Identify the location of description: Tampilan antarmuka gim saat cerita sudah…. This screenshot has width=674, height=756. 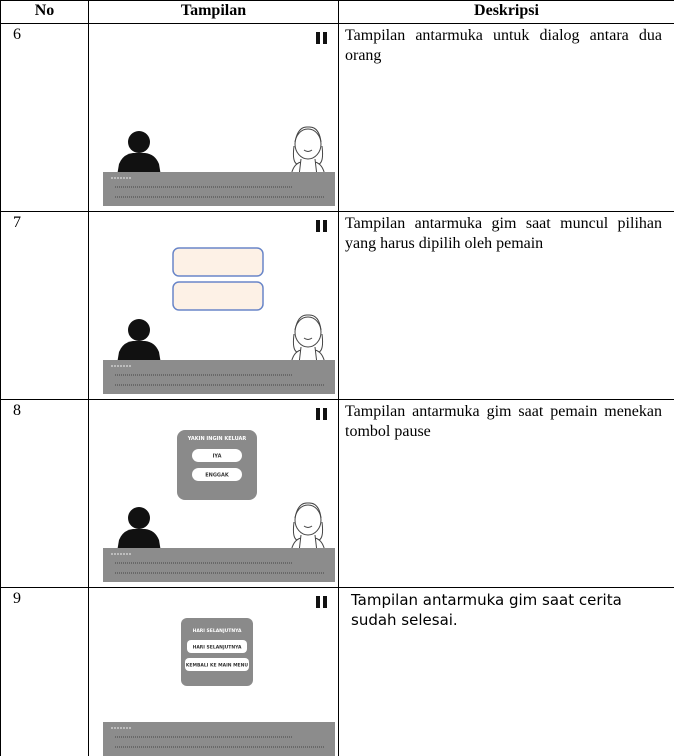
(506, 671).